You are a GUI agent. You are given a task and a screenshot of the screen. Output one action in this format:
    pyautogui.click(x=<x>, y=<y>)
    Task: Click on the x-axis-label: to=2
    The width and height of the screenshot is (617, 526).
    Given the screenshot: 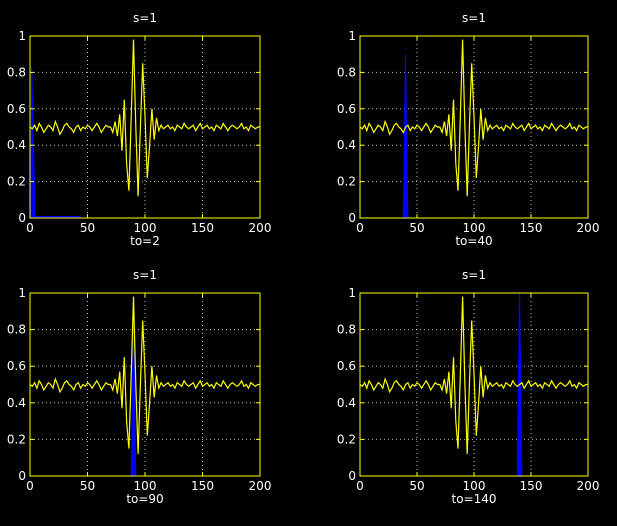 What is the action you would take?
    pyautogui.click(x=145, y=241)
    